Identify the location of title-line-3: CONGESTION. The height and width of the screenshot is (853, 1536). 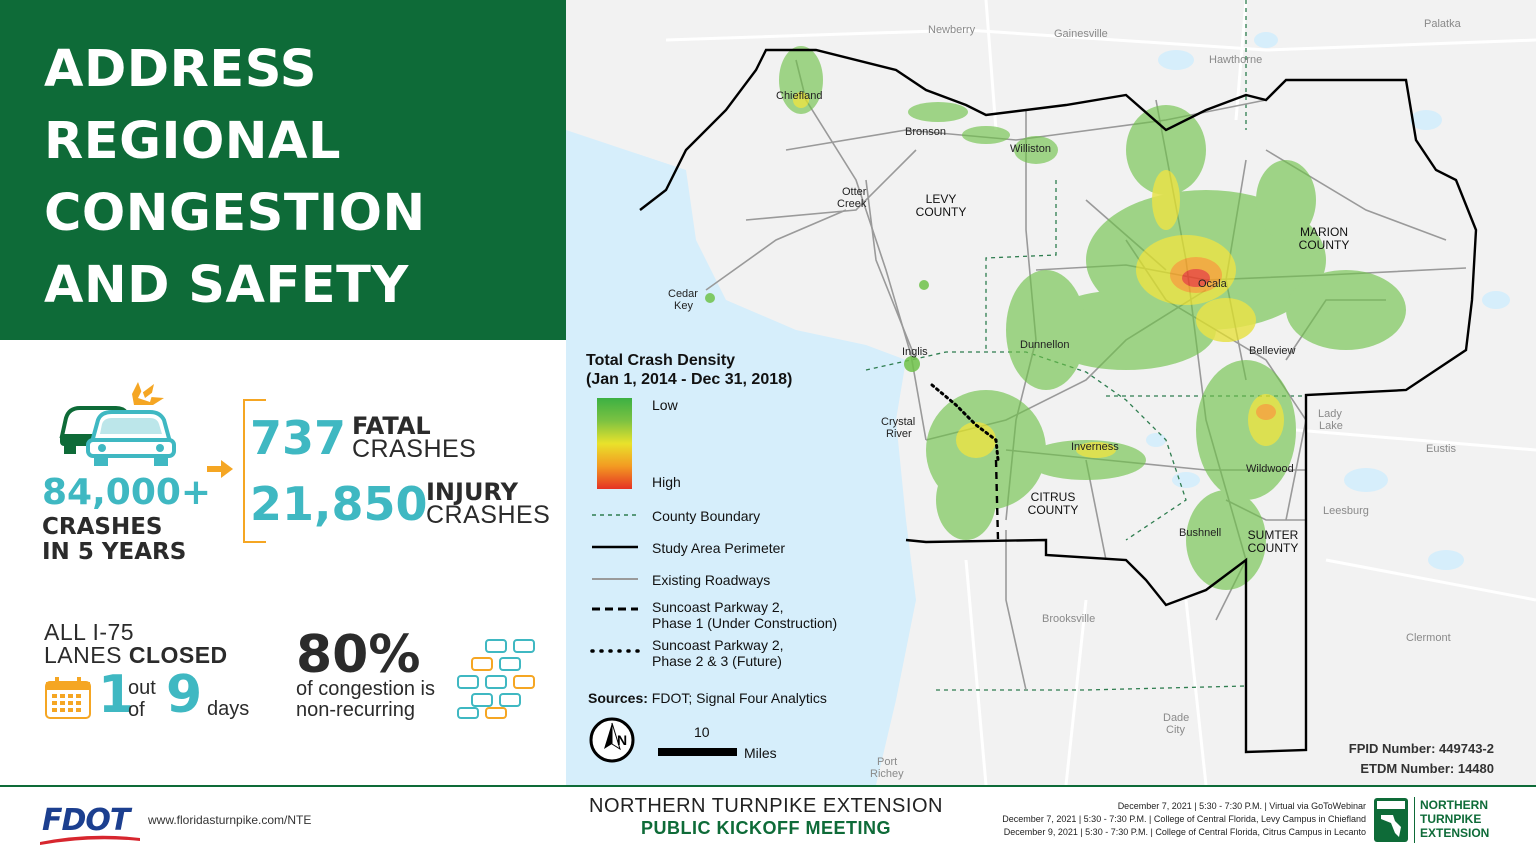
(235, 213).